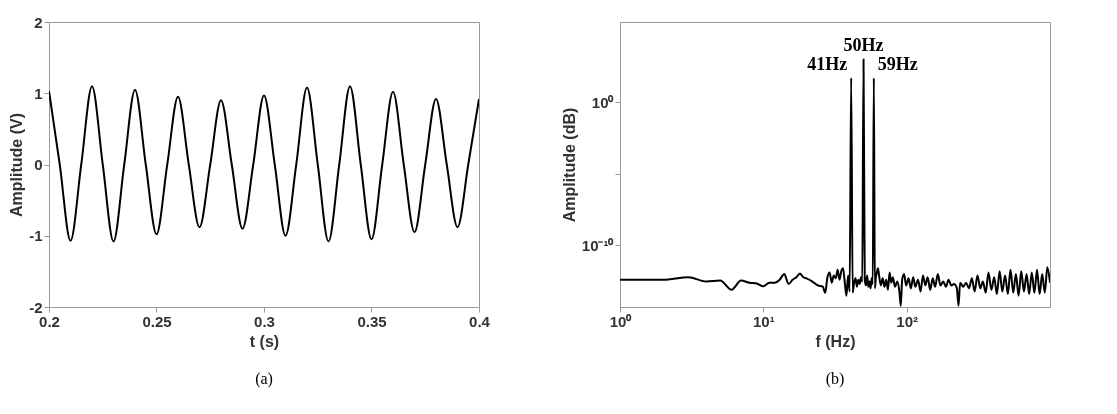 This screenshot has height=414, width=1117. What do you see at coordinates (264, 341) in the screenshot?
I see `x-axis-title: t (s)` at bounding box center [264, 341].